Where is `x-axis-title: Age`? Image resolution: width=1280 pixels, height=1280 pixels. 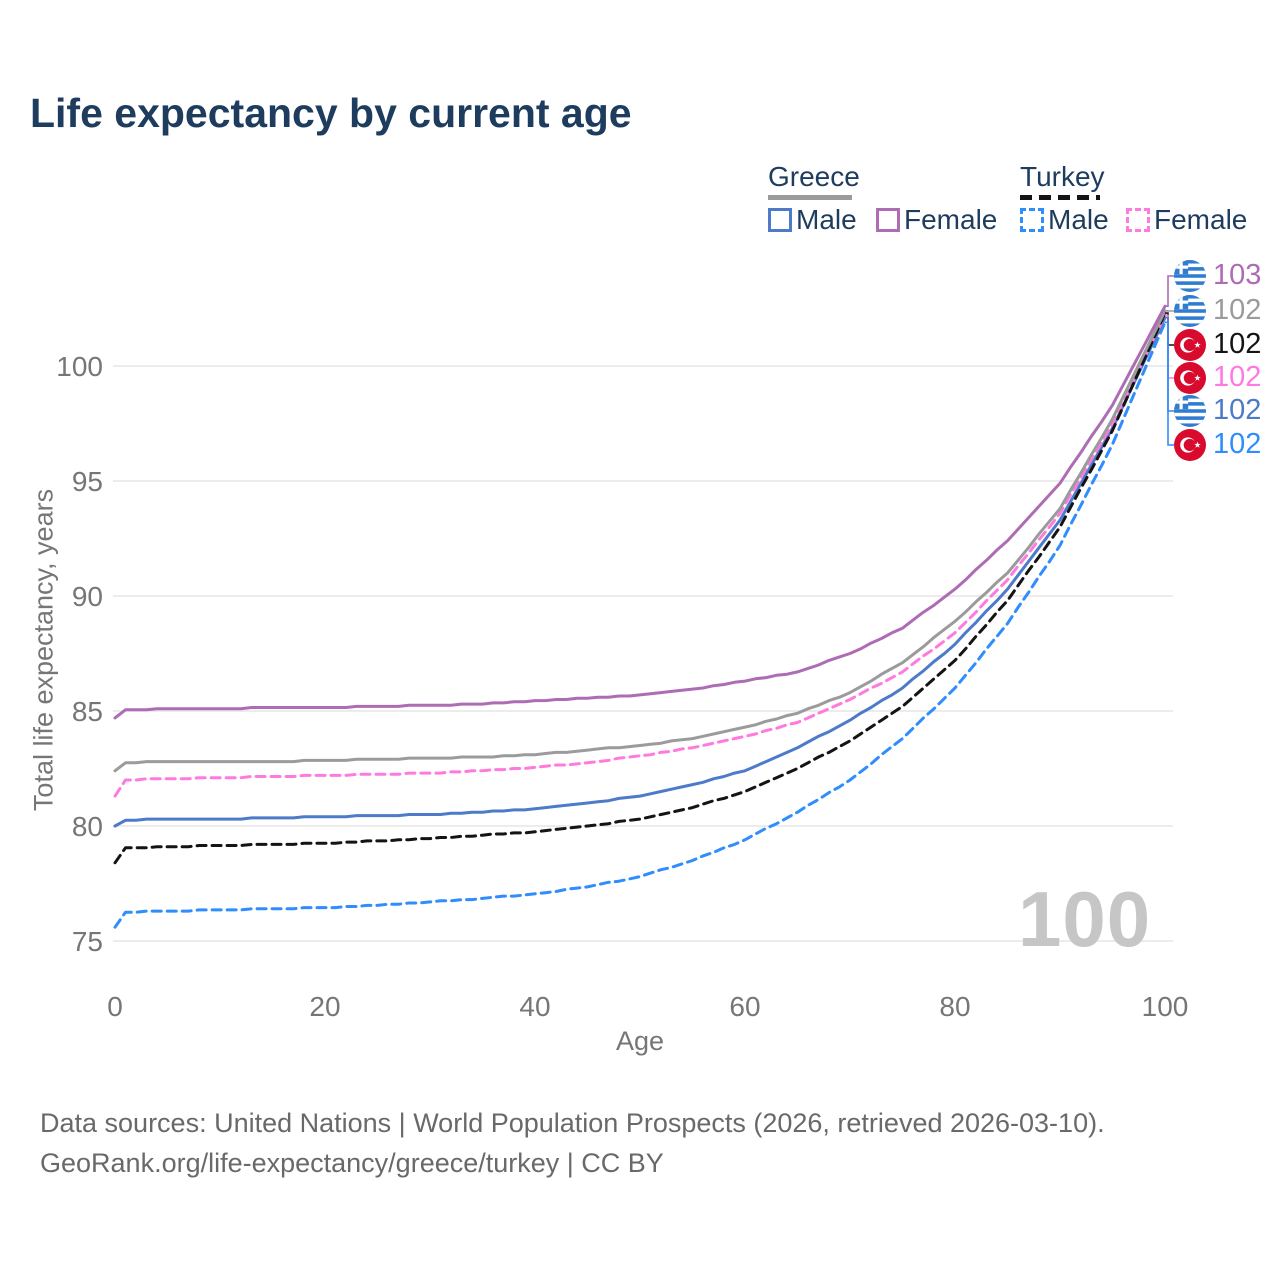
x-axis-title: Age is located at coordinates (640, 1041).